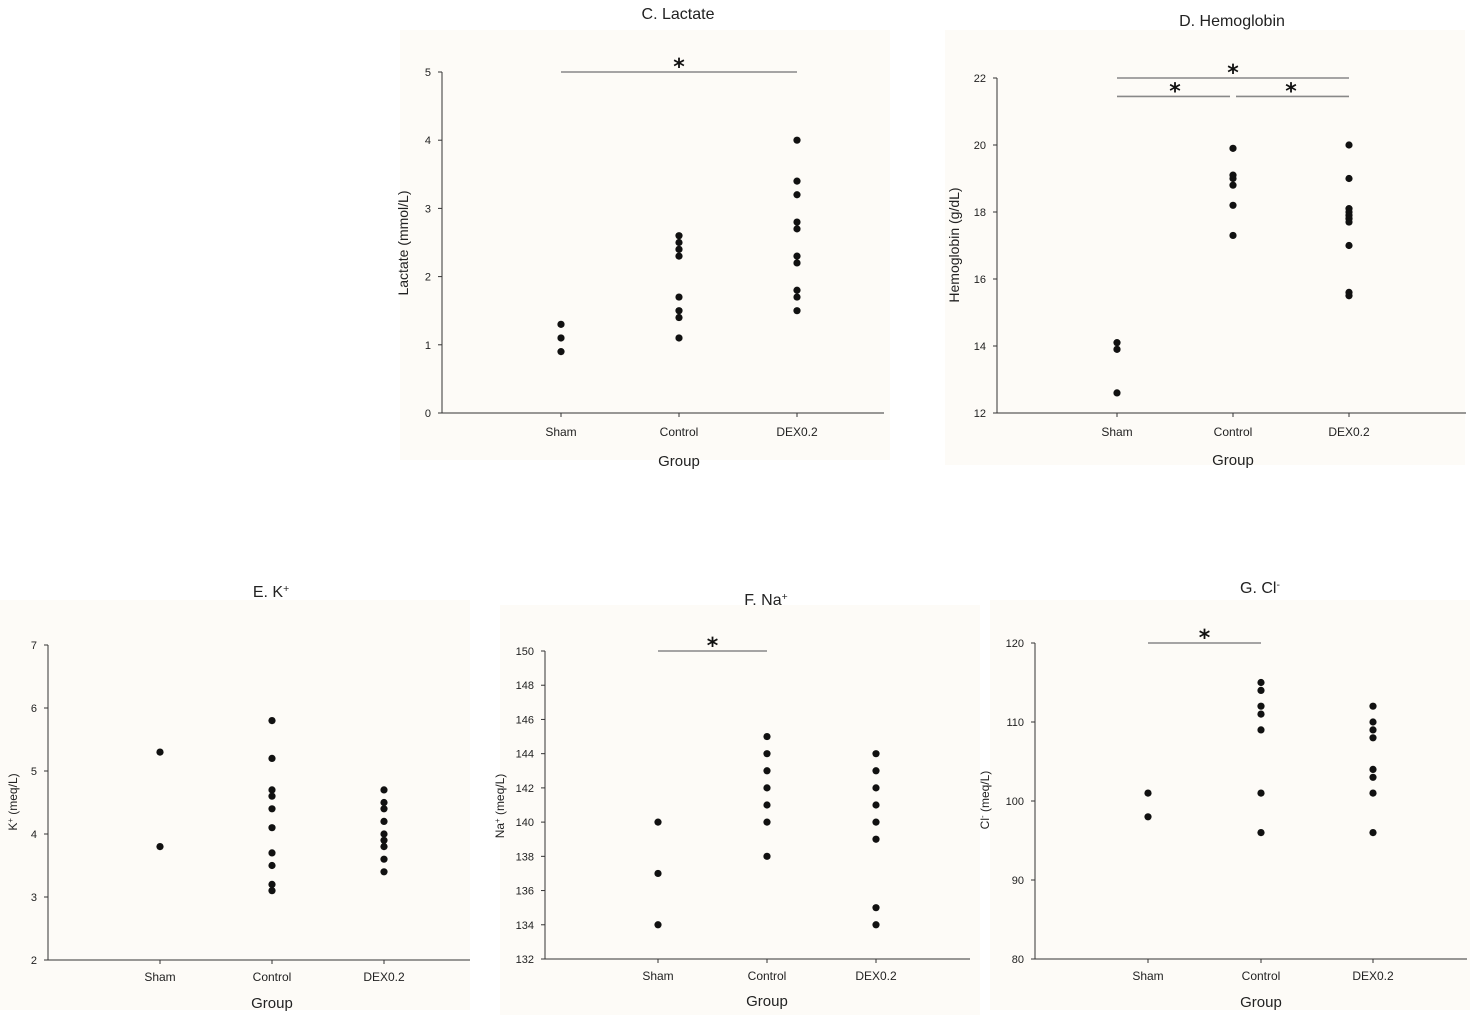  What do you see at coordinates (980, 213) in the screenshot?
I see `hemoglobin-y-tick-label: 18` at bounding box center [980, 213].